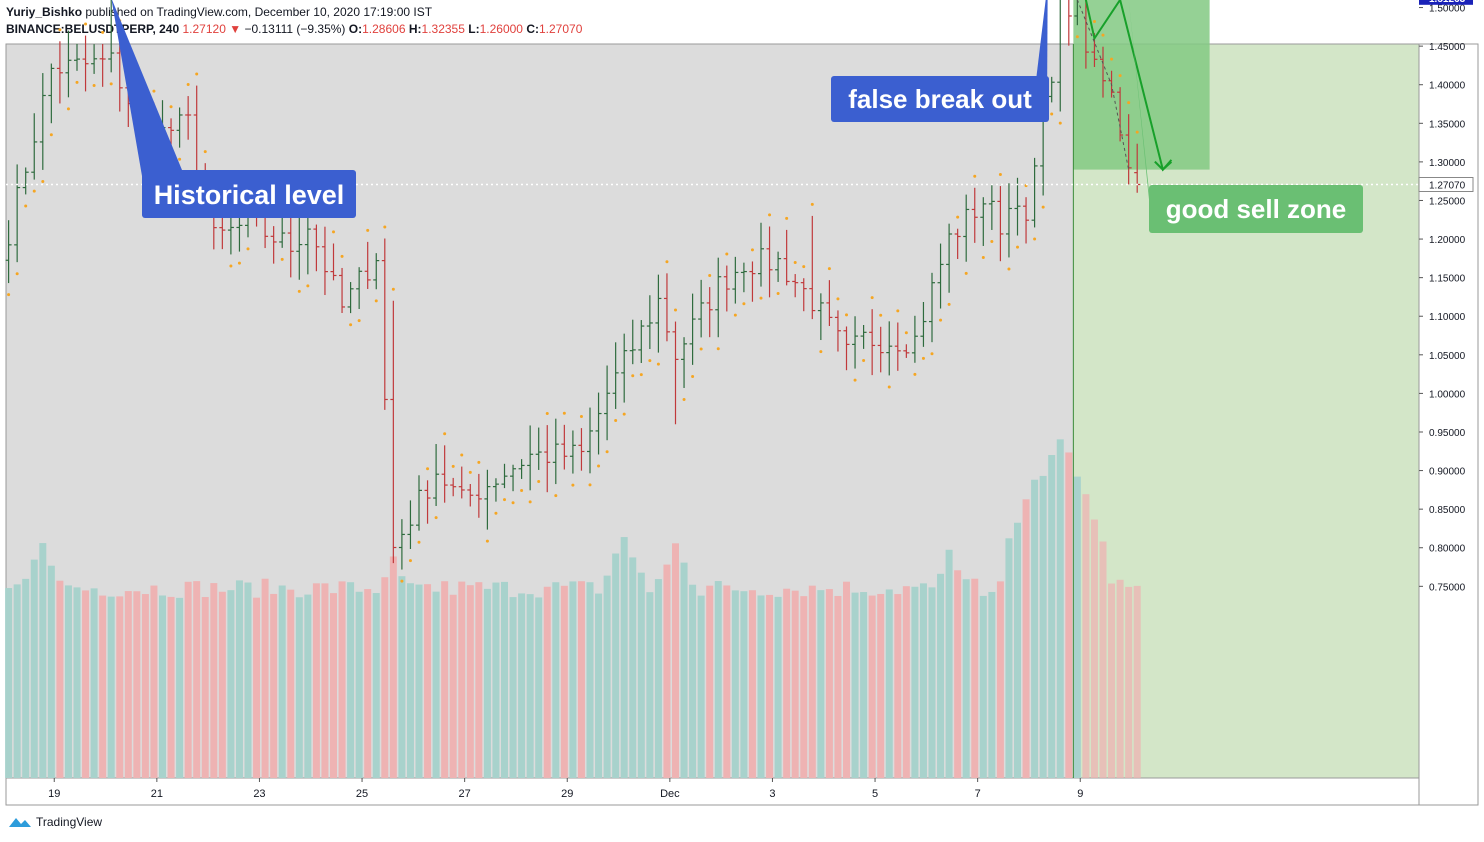 This screenshot has height=842, width=1484. I want to click on callout-box-false-breakout, so click(940, 99).